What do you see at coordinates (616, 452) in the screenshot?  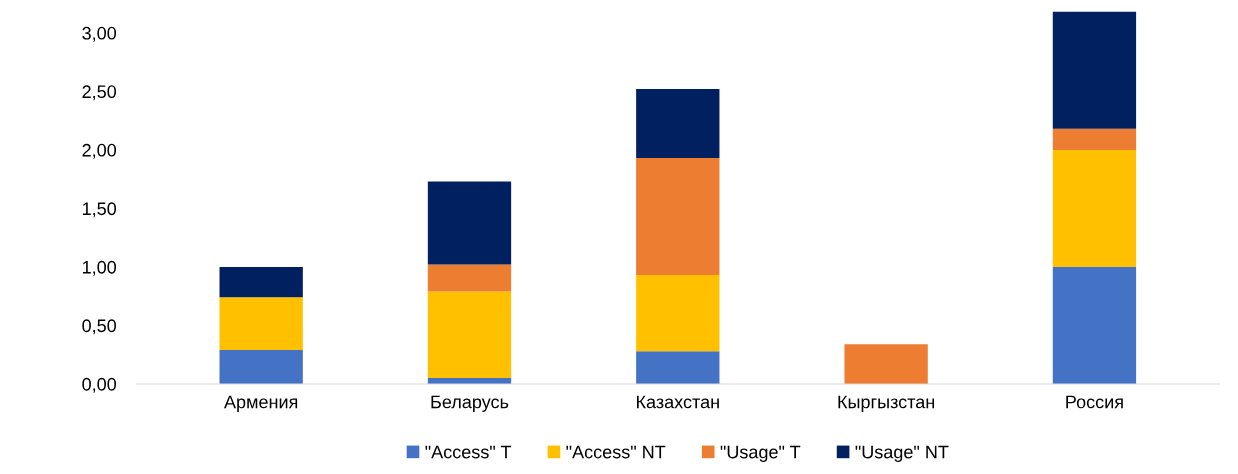 I see `legend-label: "Access" NT` at bounding box center [616, 452].